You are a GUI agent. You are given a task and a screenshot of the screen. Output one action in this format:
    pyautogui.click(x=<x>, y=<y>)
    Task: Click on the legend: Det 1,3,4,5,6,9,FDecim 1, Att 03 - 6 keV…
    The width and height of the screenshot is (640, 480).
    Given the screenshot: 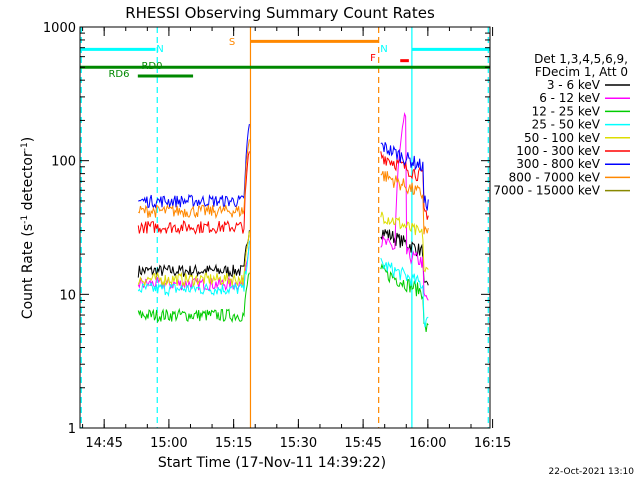 What is the action you would take?
    pyautogui.click(x=561, y=125)
    